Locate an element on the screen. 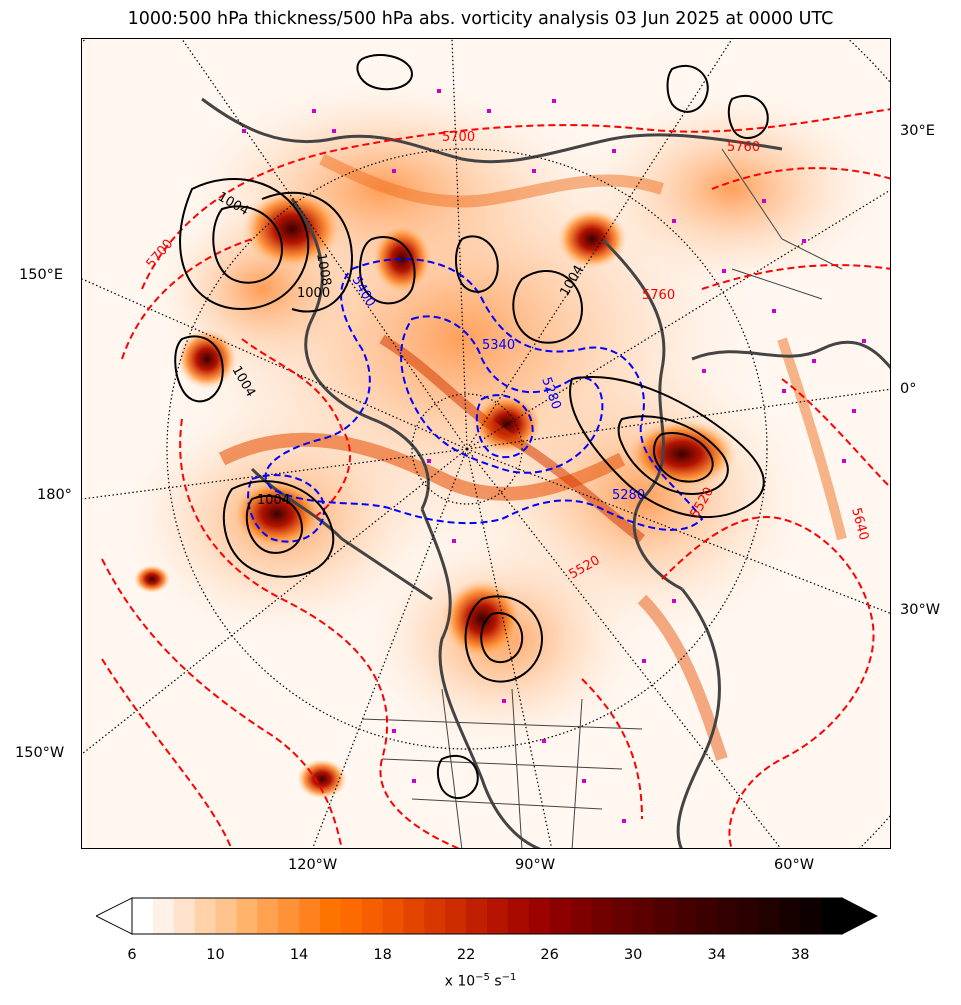  colorbar is located at coordinates (487, 916).